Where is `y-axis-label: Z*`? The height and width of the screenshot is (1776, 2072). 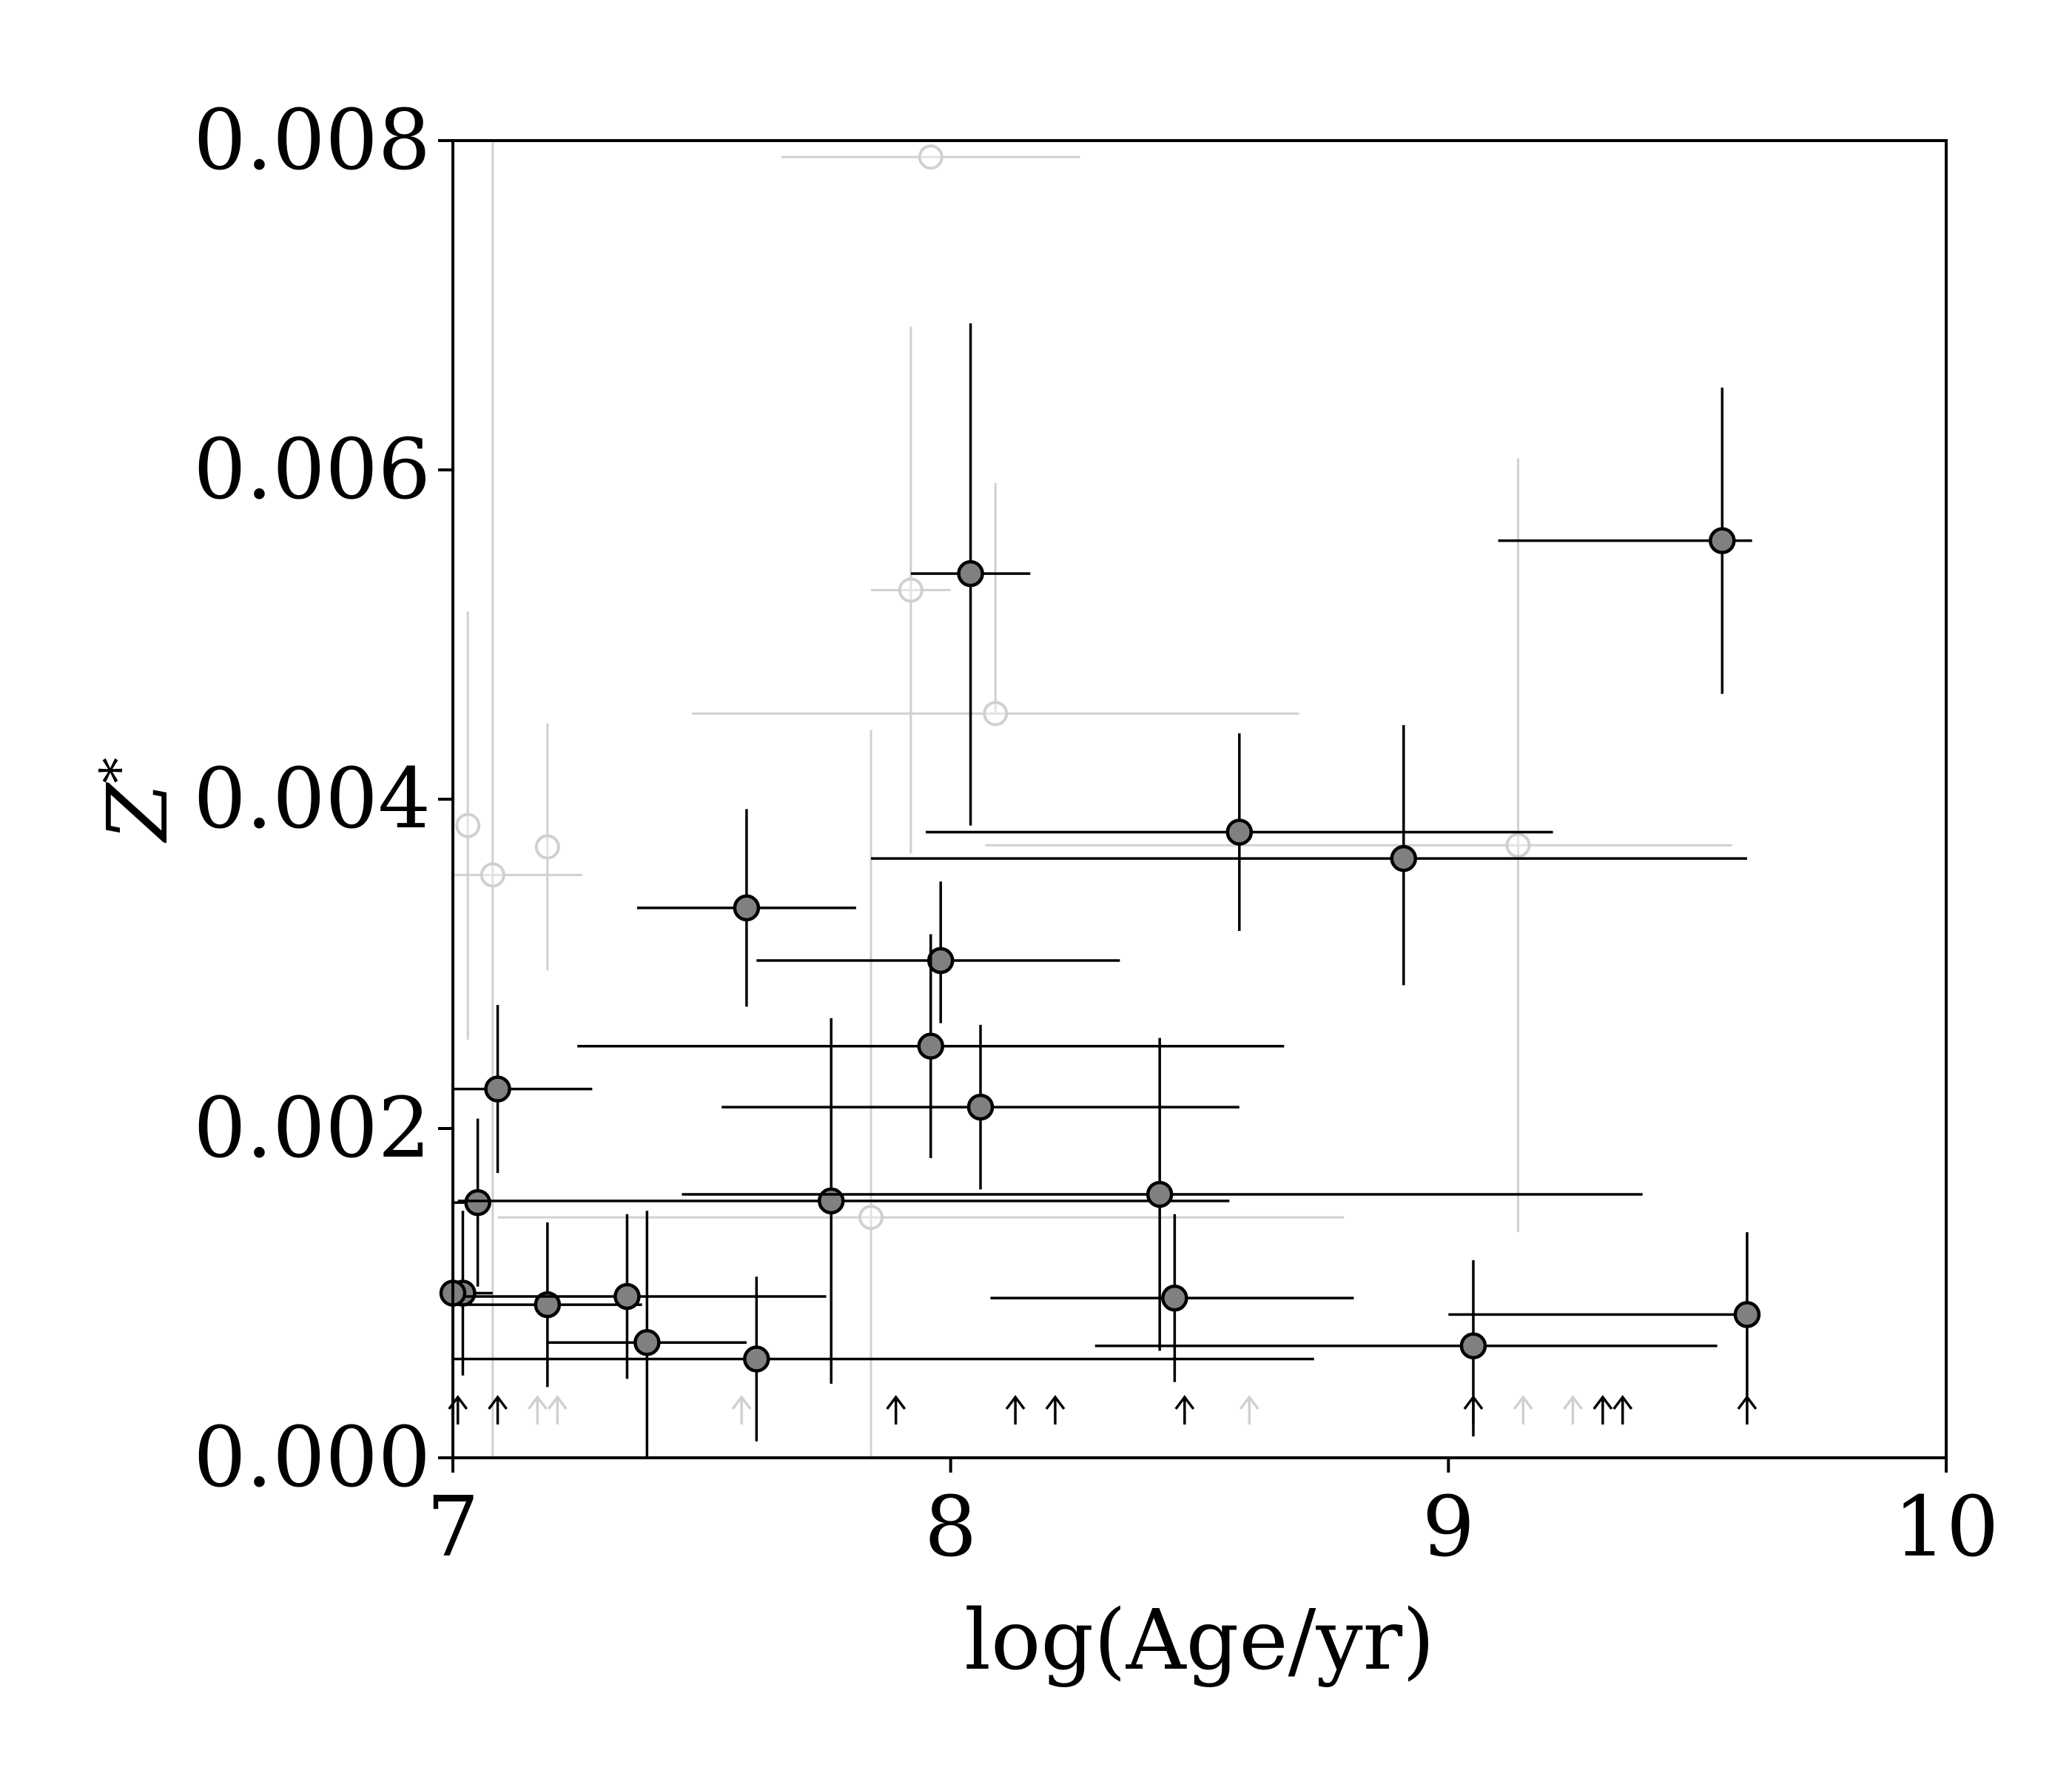
y-axis-label: Z* is located at coordinates (137, 801).